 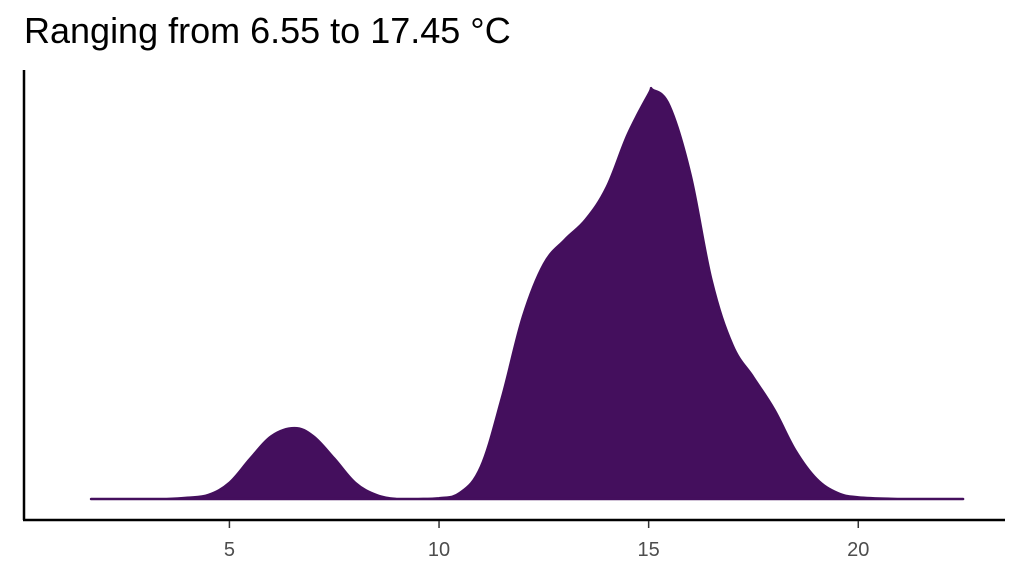 What do you see at coordinates (649, 550) in the screenshot?
I see `x-tick-label: 15` at bounding box center [649, 550].